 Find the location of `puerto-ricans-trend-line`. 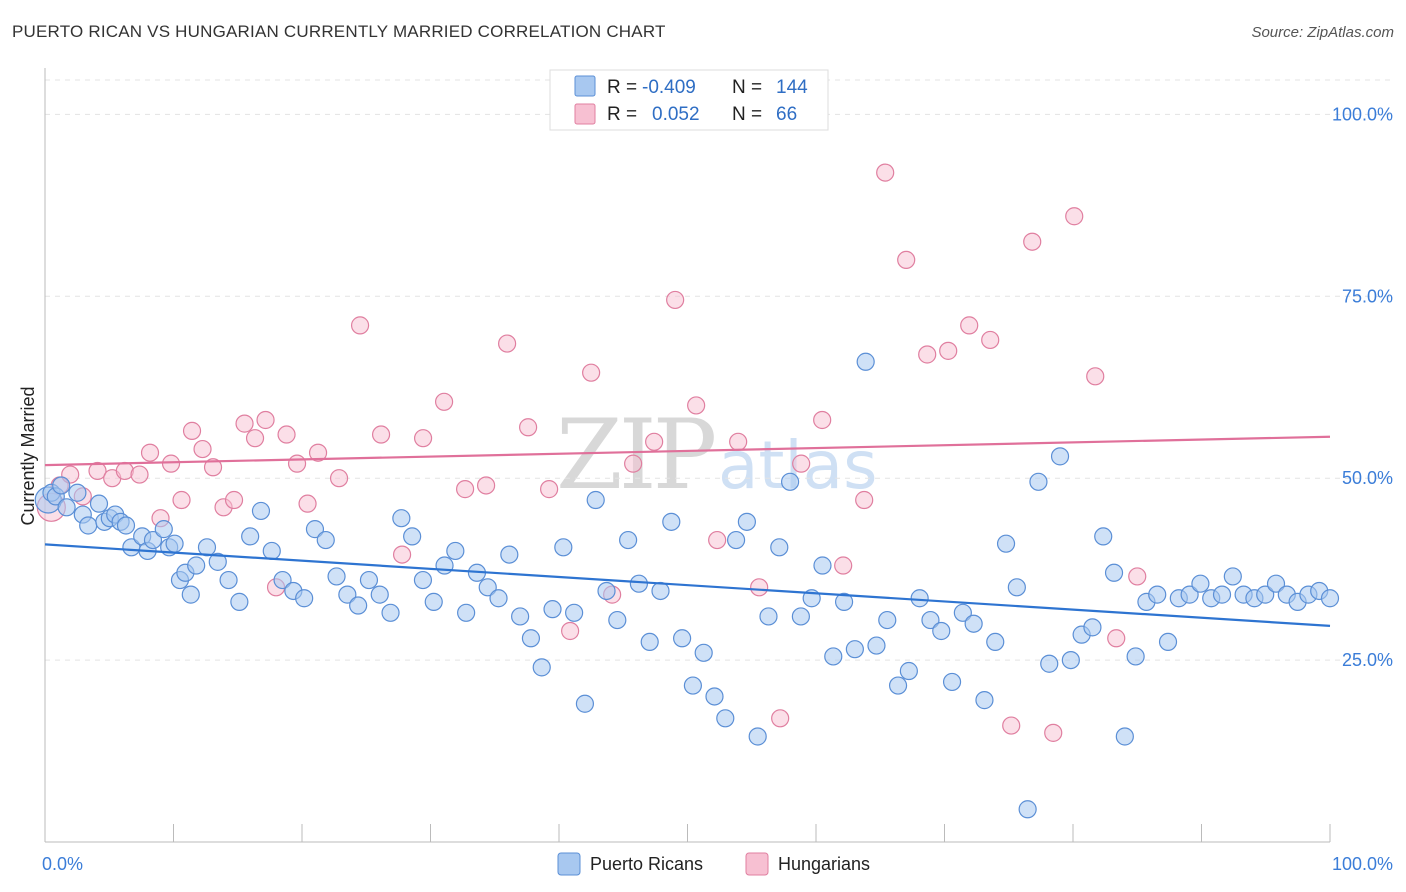

puerto-ricans-trend-line is located at coordinates (687, 585).